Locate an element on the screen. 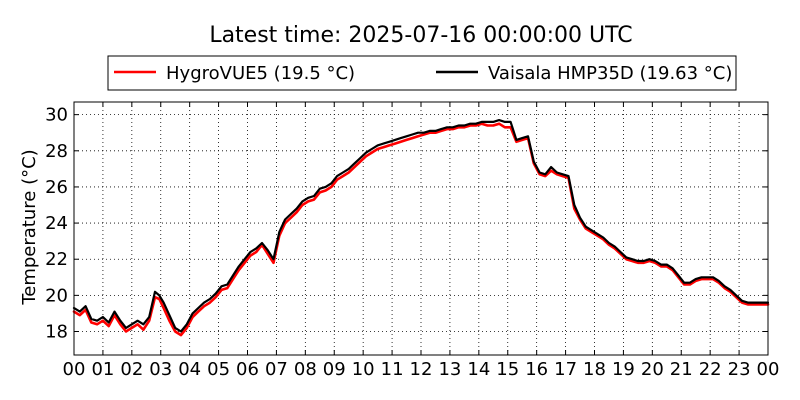 The height and width of the screenshot is (400, 800). x-tick-label: 17 is located at coordinates (565, 369).